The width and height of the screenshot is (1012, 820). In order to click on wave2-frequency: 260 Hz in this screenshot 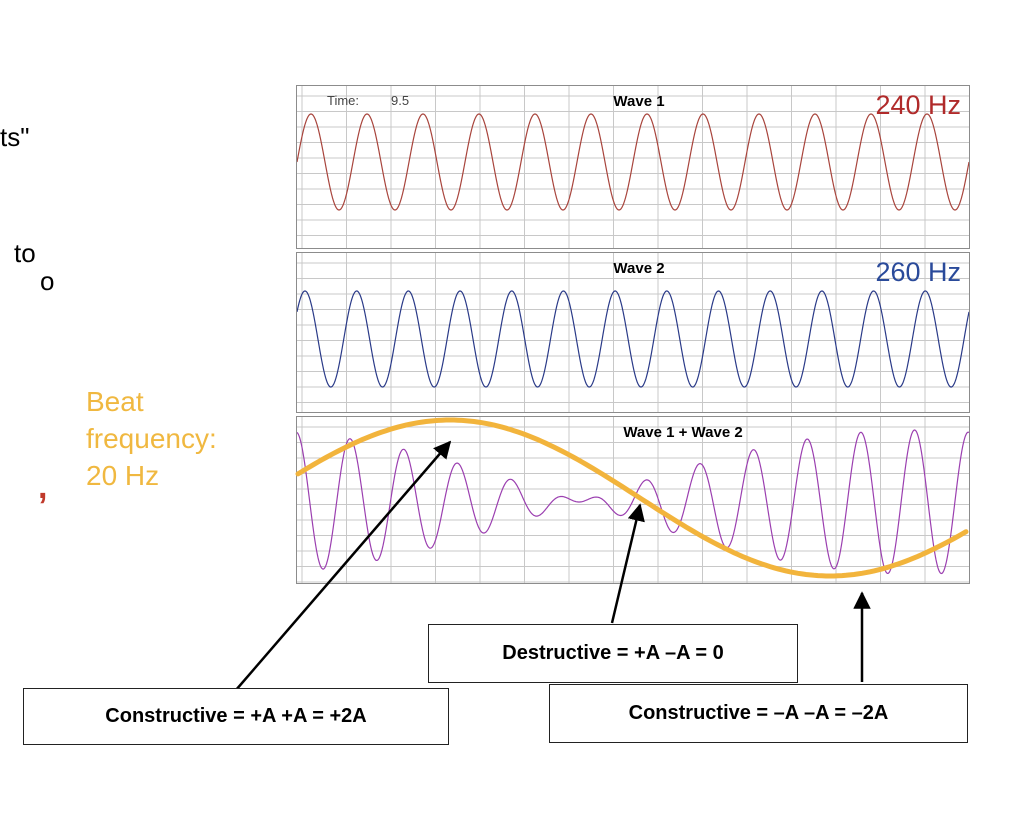, I will do `click(918, 272)`.